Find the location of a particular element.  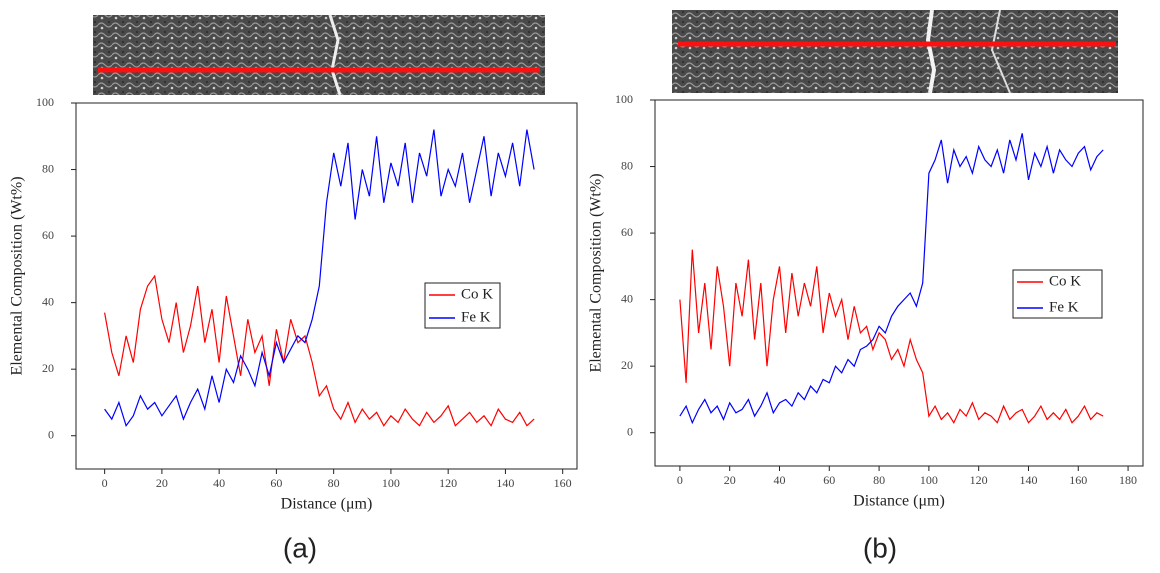

panel-caption: (a) is located at coordinates (300, 547).